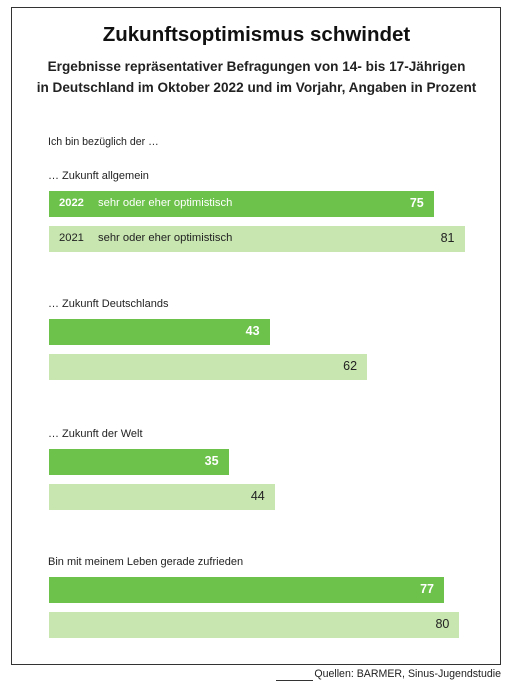 This screenshot has height=693, width=513. Describe the element at coordinates (442, 624) in the screenshot. I see `data-label: 80` at that location.